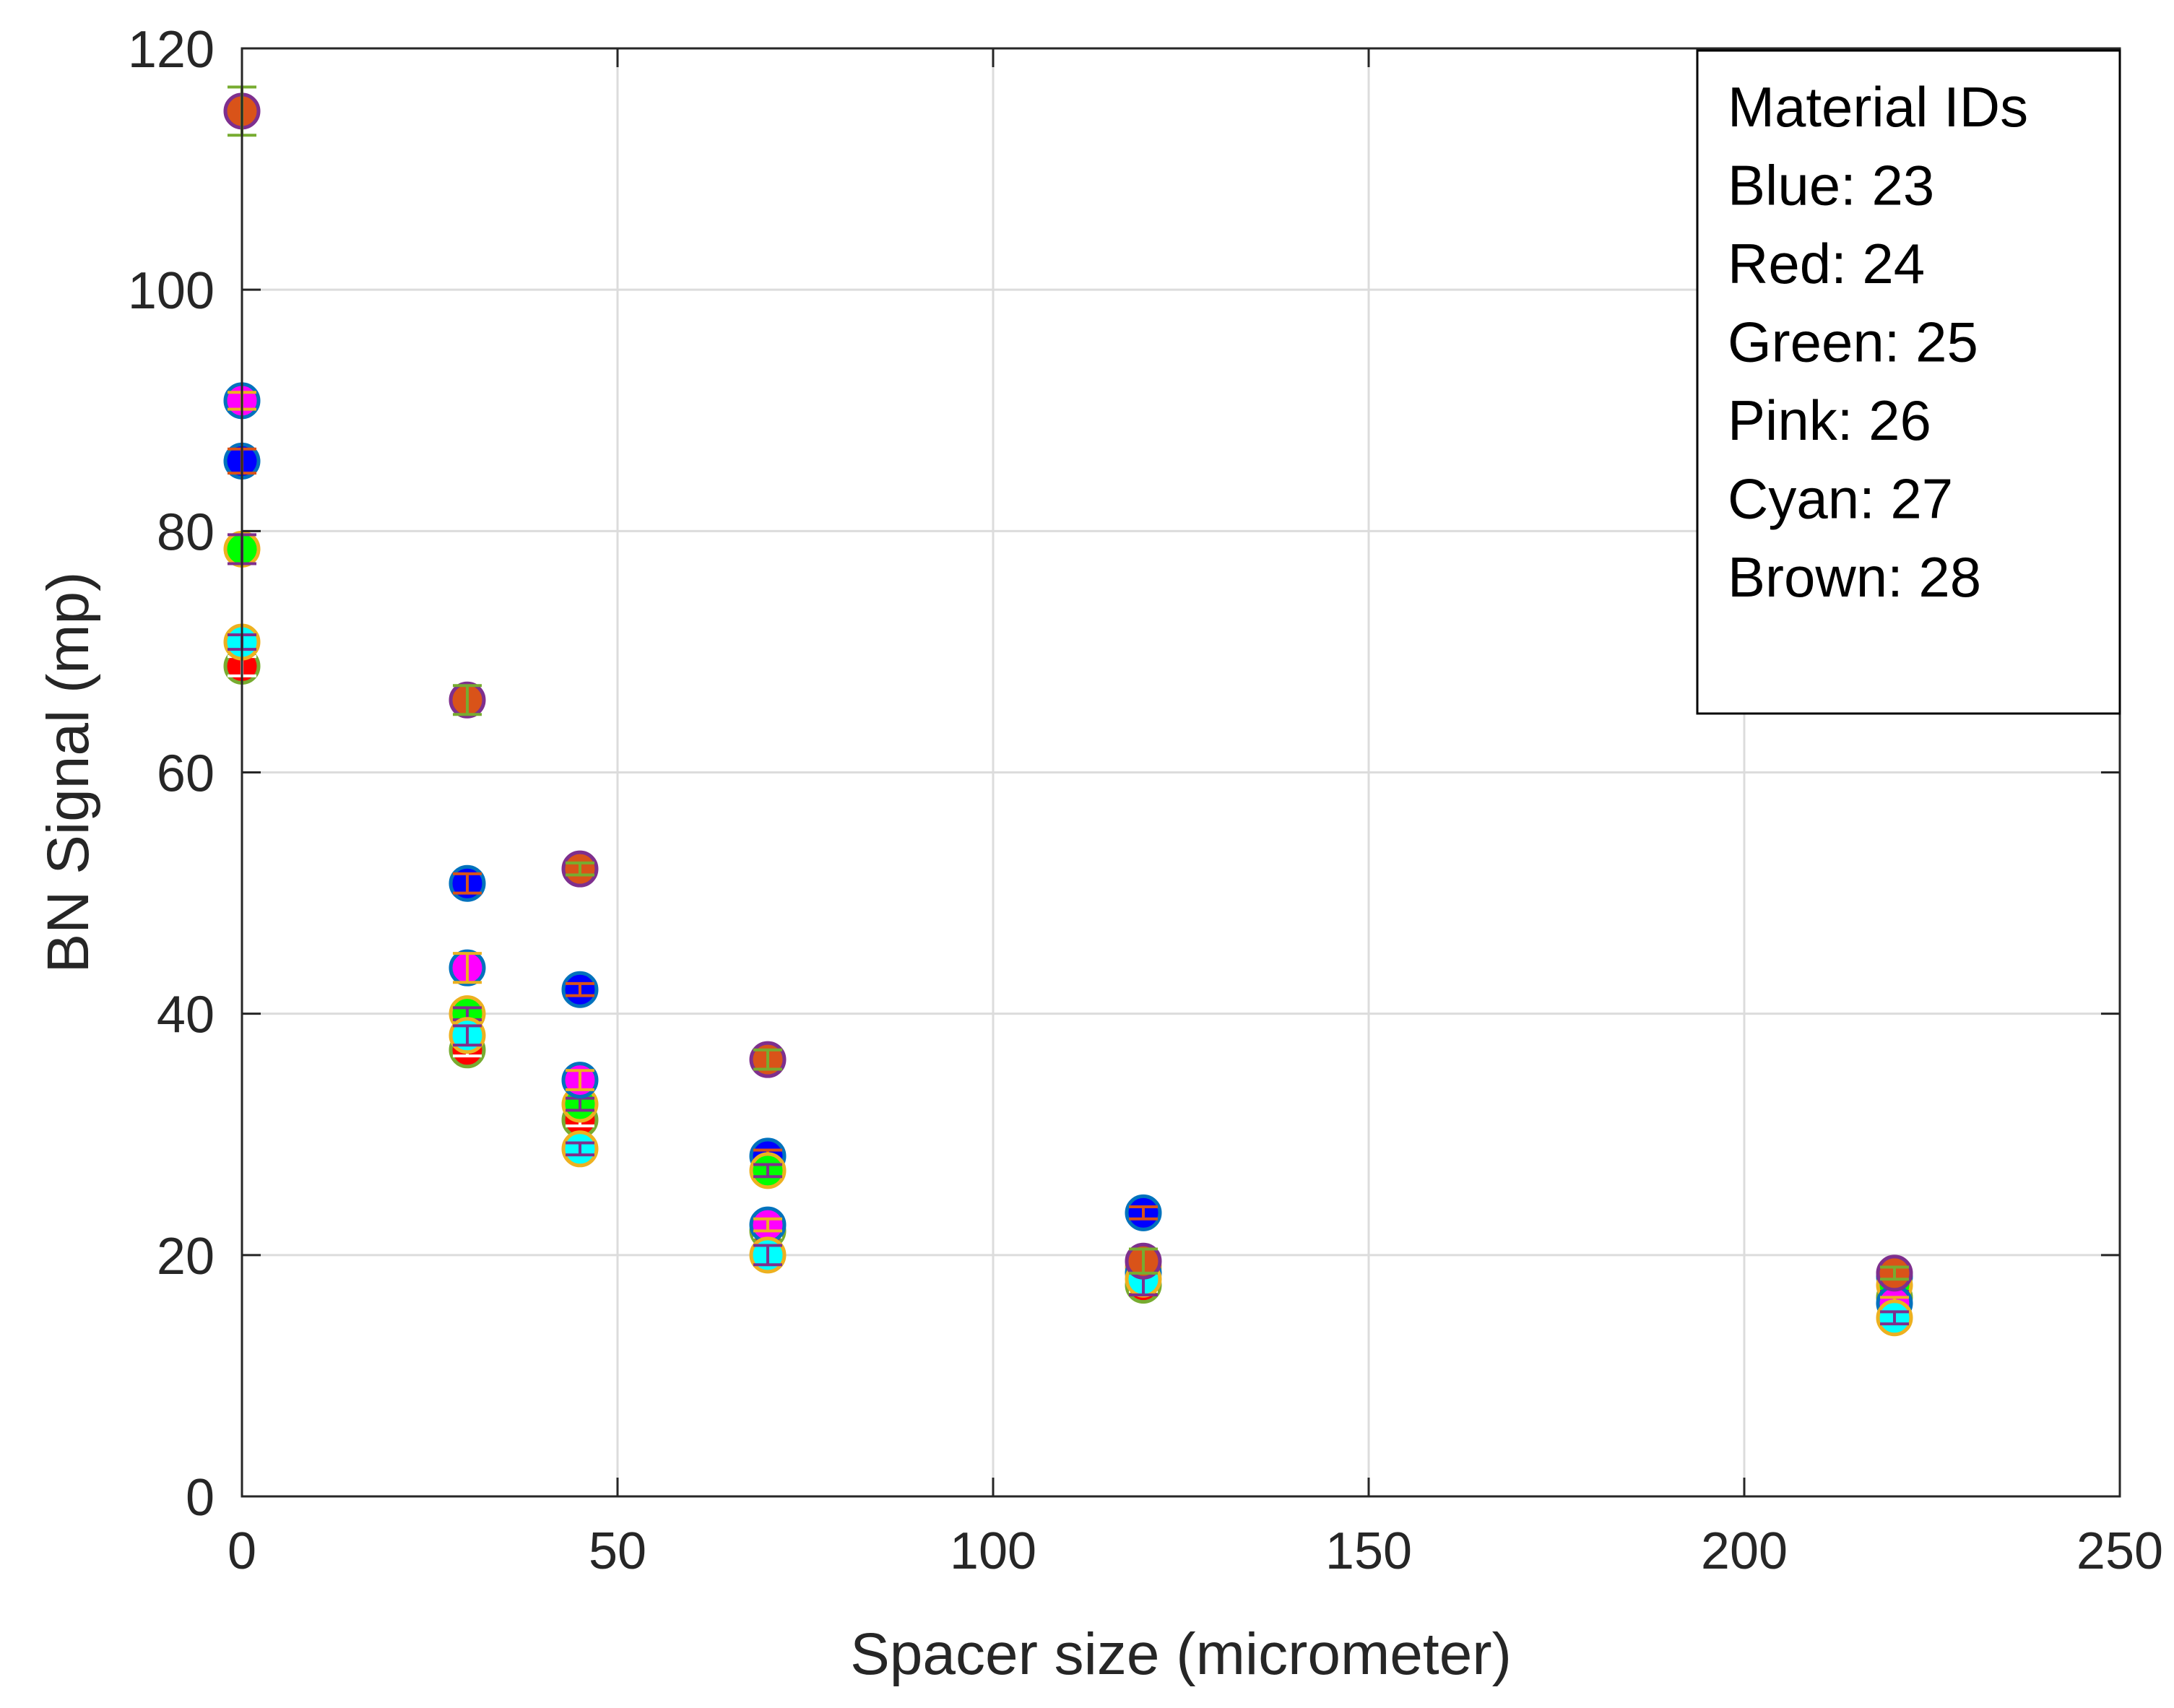 The width and height of the screenshot is (2174, 1708). Describe the element at coordinates (1878, 107) in the screenshot. I see `legend-title: Material IDs` at that location.